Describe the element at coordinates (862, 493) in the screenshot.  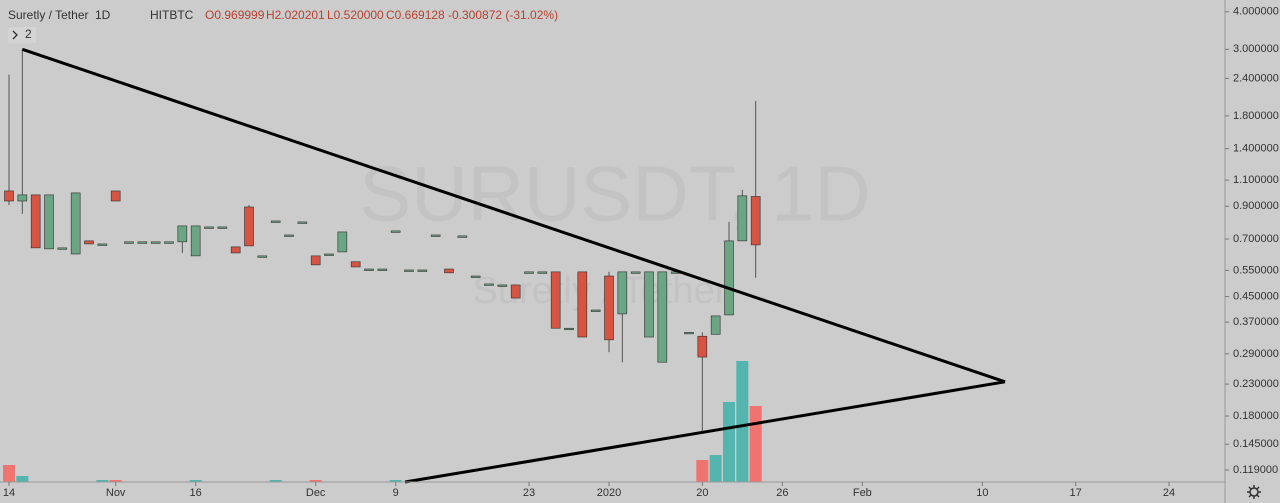
I see `x-tick-label: Feb` at that location.